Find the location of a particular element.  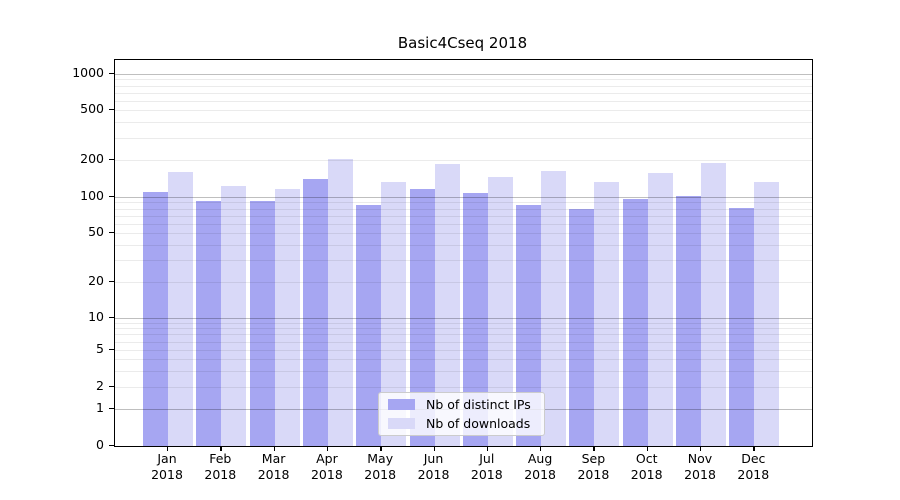

bar-nov-nb-of-downloads is located at coordinates (713, 304).